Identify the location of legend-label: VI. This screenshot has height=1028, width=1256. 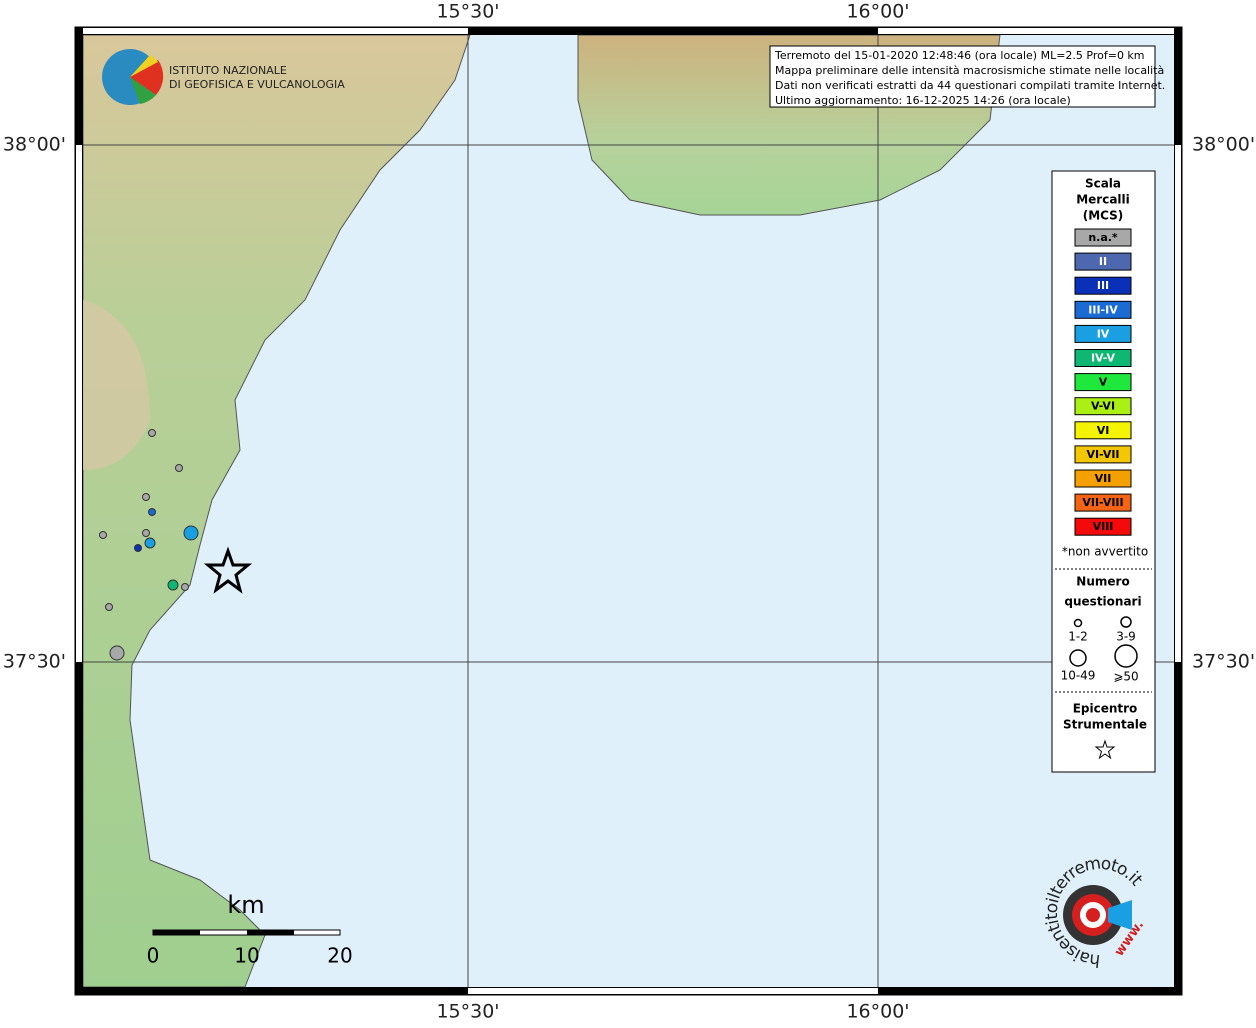
(1103, 430).